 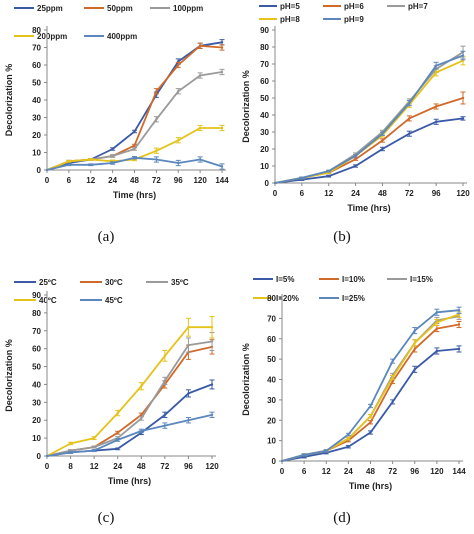 What do you see at coordinates (120, 8) in the screenshot?
I see `legend-label: 50ppm` at bounding box center [120, 8].